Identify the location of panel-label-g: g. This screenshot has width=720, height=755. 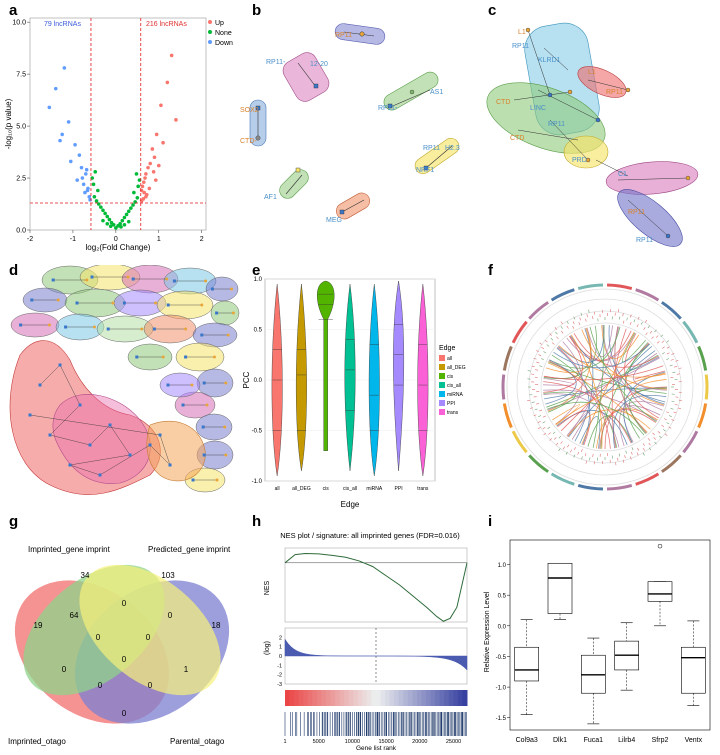
(14, 521).